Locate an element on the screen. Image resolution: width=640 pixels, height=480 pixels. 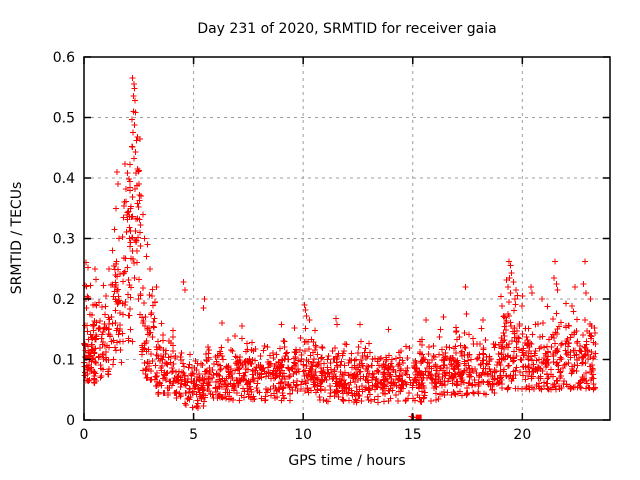
y-tick-label: 0.2 is located at coordinates (64, 300).